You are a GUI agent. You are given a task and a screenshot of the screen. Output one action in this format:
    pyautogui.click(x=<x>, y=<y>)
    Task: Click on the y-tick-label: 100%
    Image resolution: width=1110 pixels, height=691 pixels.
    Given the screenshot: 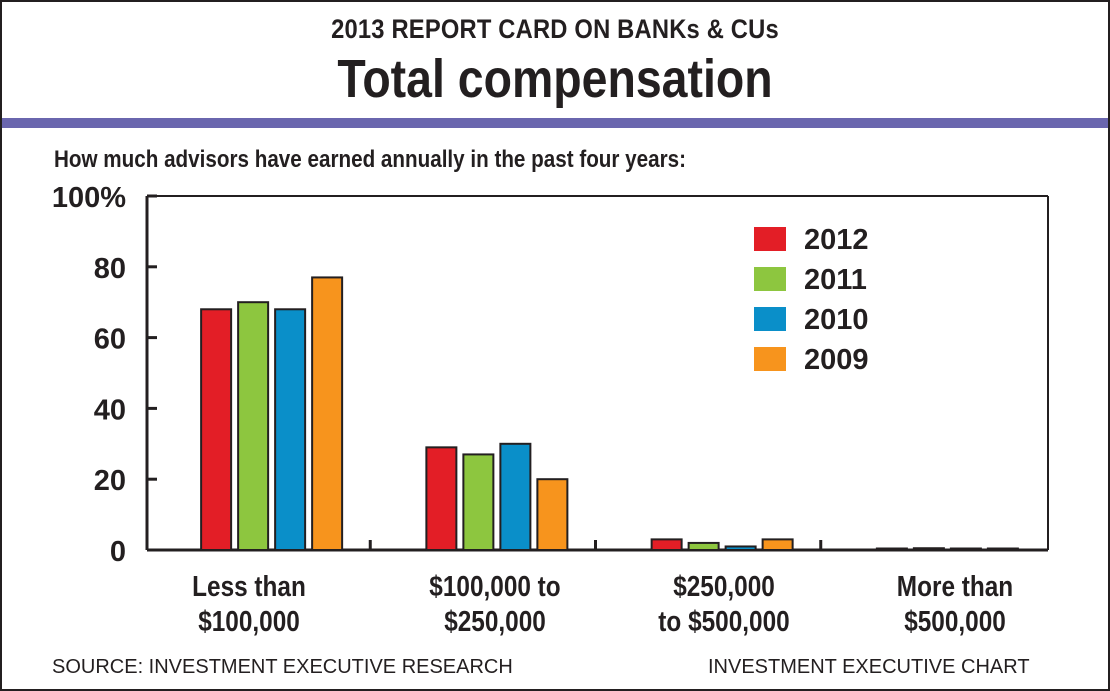 What is the action you would take?
    pyautogui.click(x=89, y=198)
    